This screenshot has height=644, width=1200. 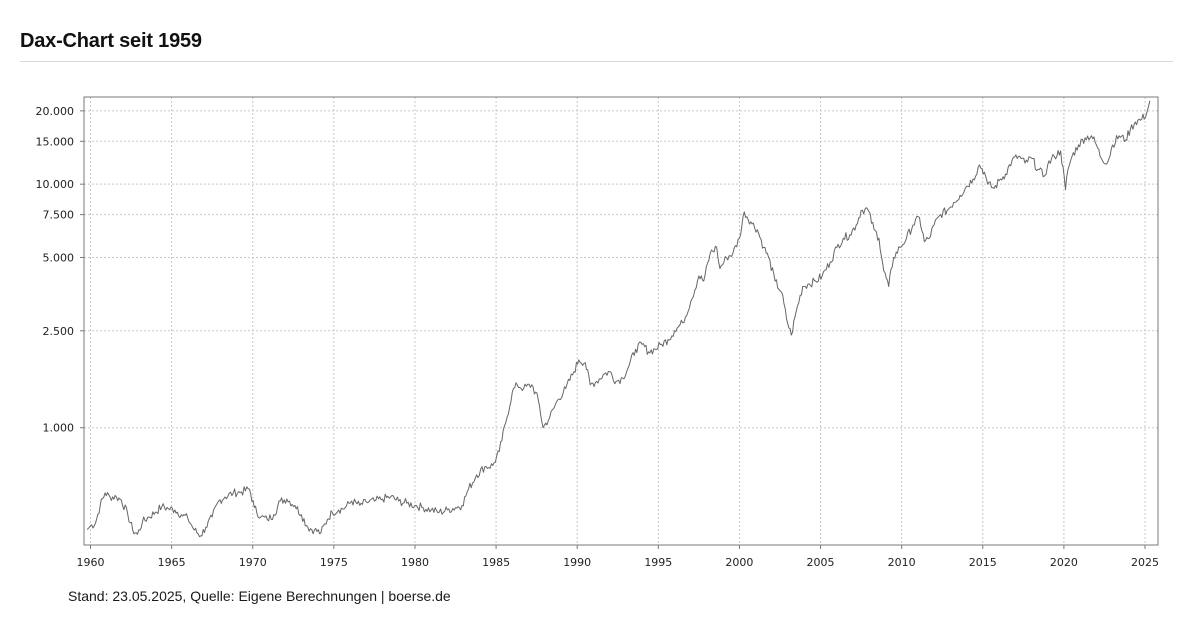 I want to click on x-tick-label: 1990, so click(x=577, y=562).